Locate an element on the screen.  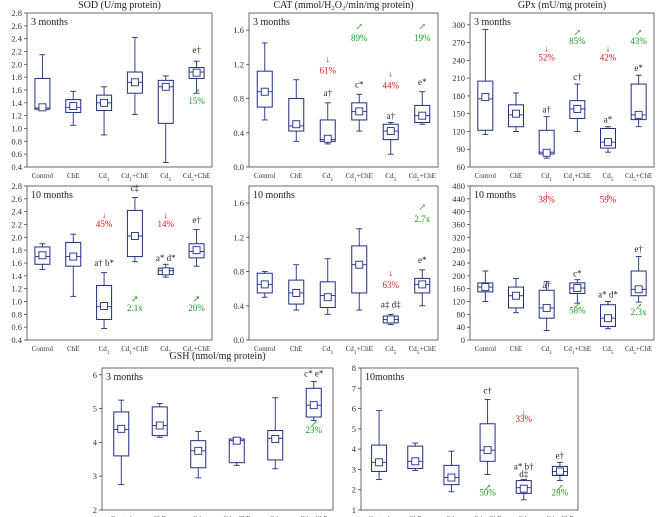
annotation: 45% is located at coordinates (104, 224).